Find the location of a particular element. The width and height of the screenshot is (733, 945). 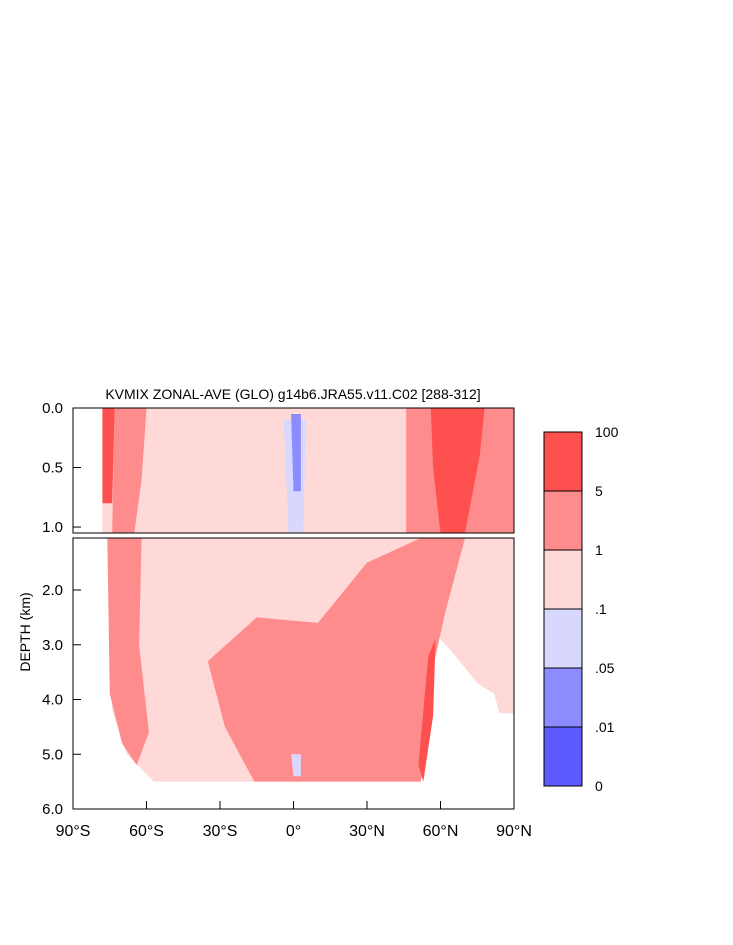

upper-panel-regions is located at coordinates (308, 470).